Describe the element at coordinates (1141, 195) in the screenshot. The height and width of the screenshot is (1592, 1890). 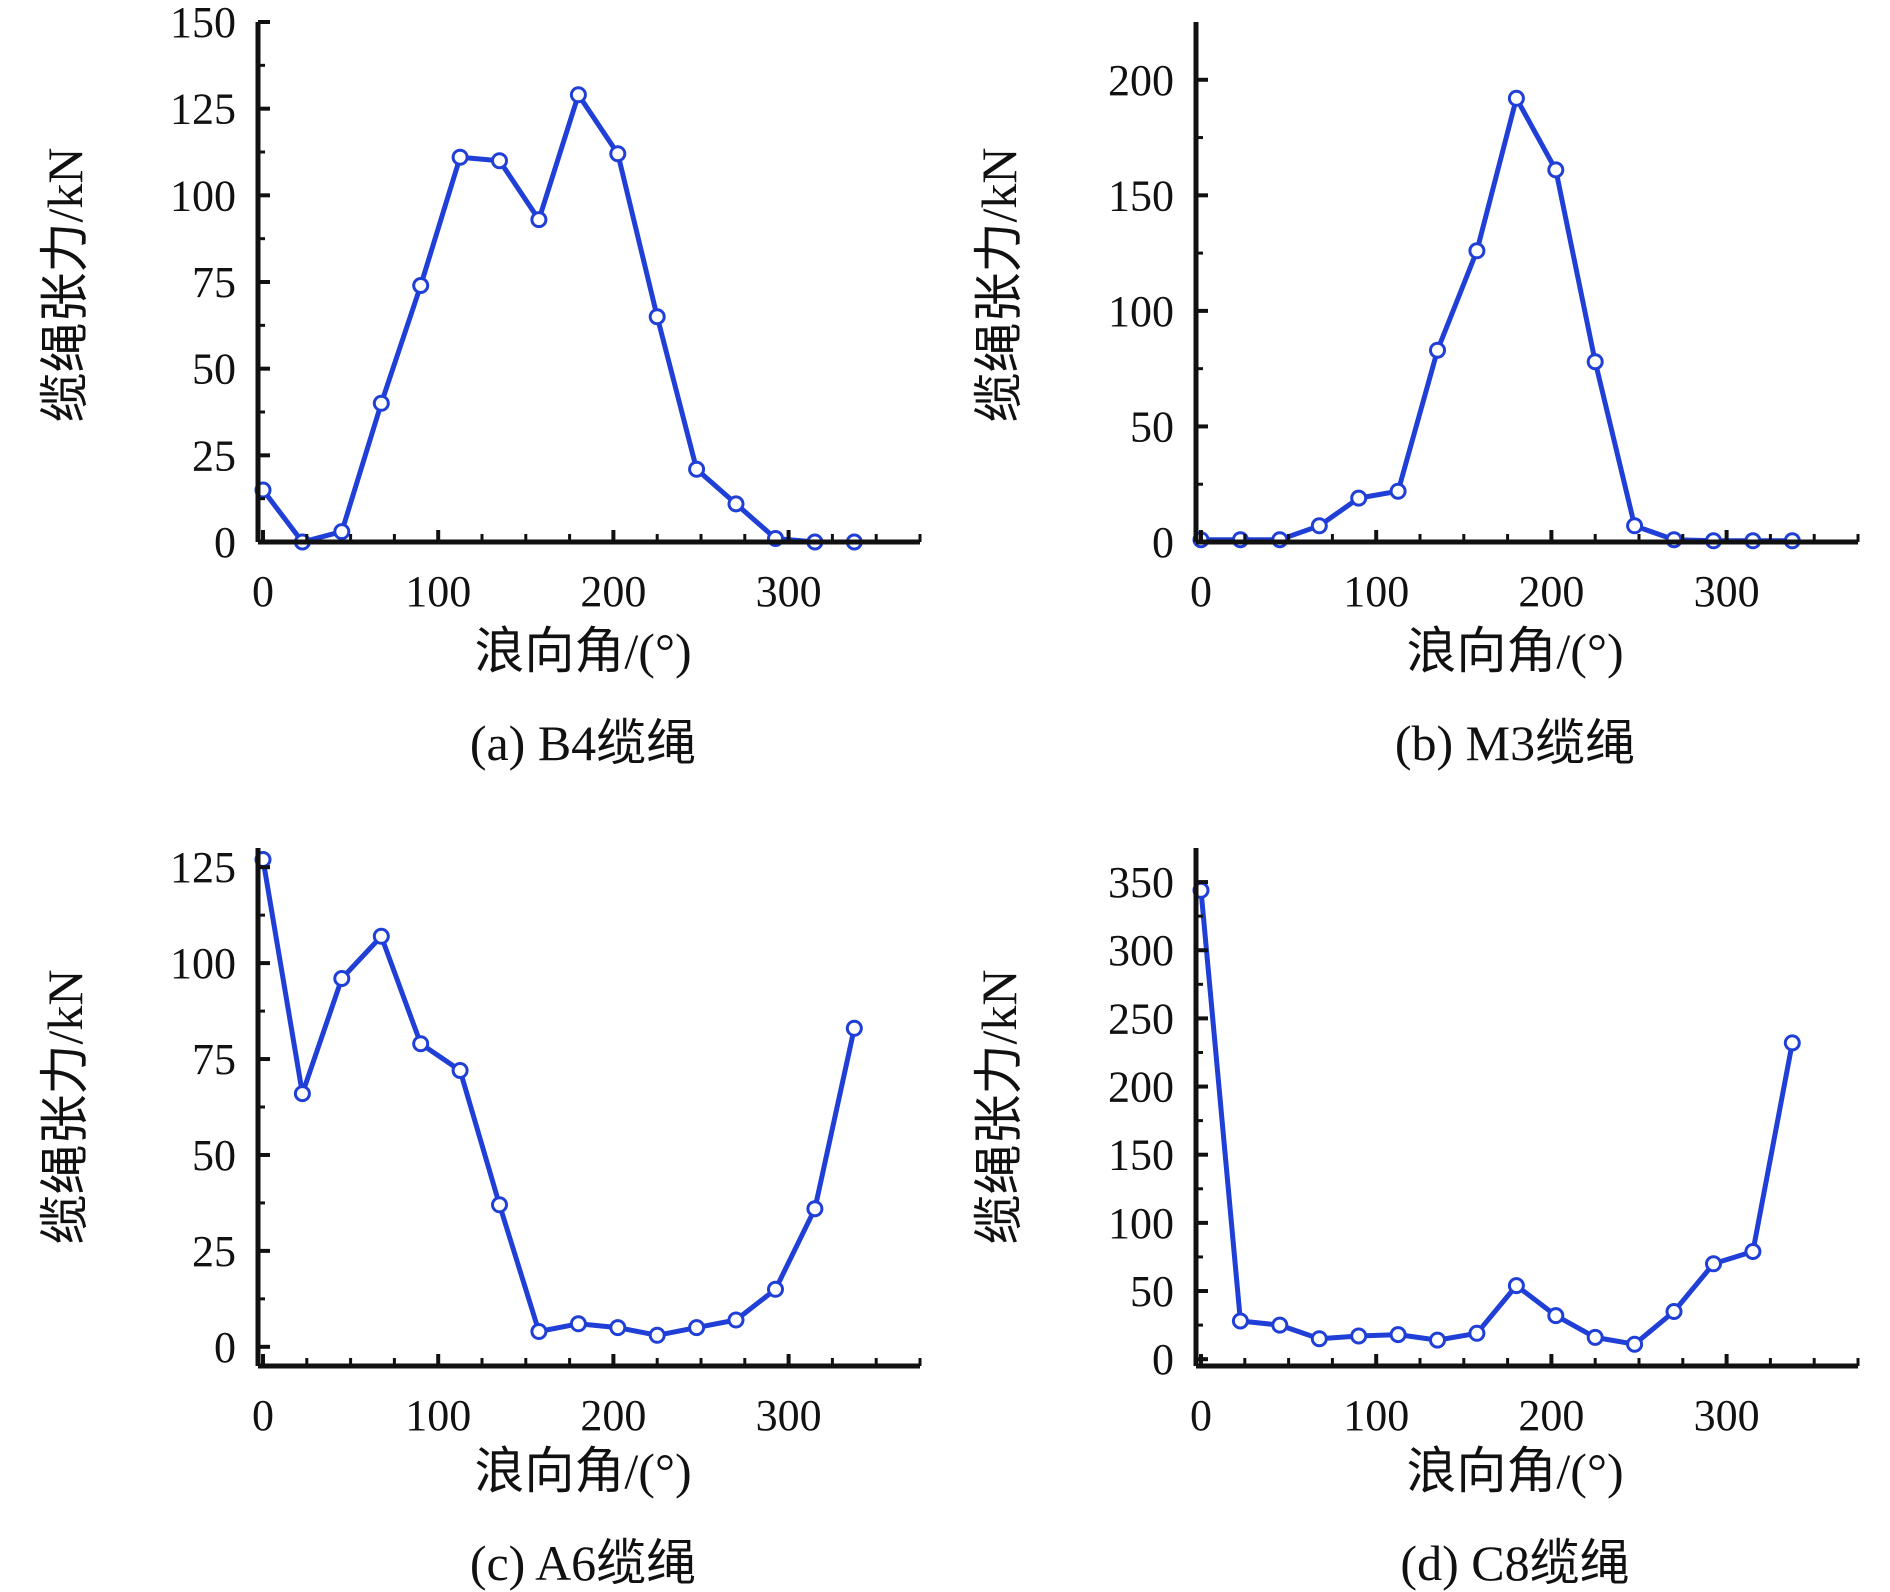
I see `panel-b-y-tick-label: 150` at that location.